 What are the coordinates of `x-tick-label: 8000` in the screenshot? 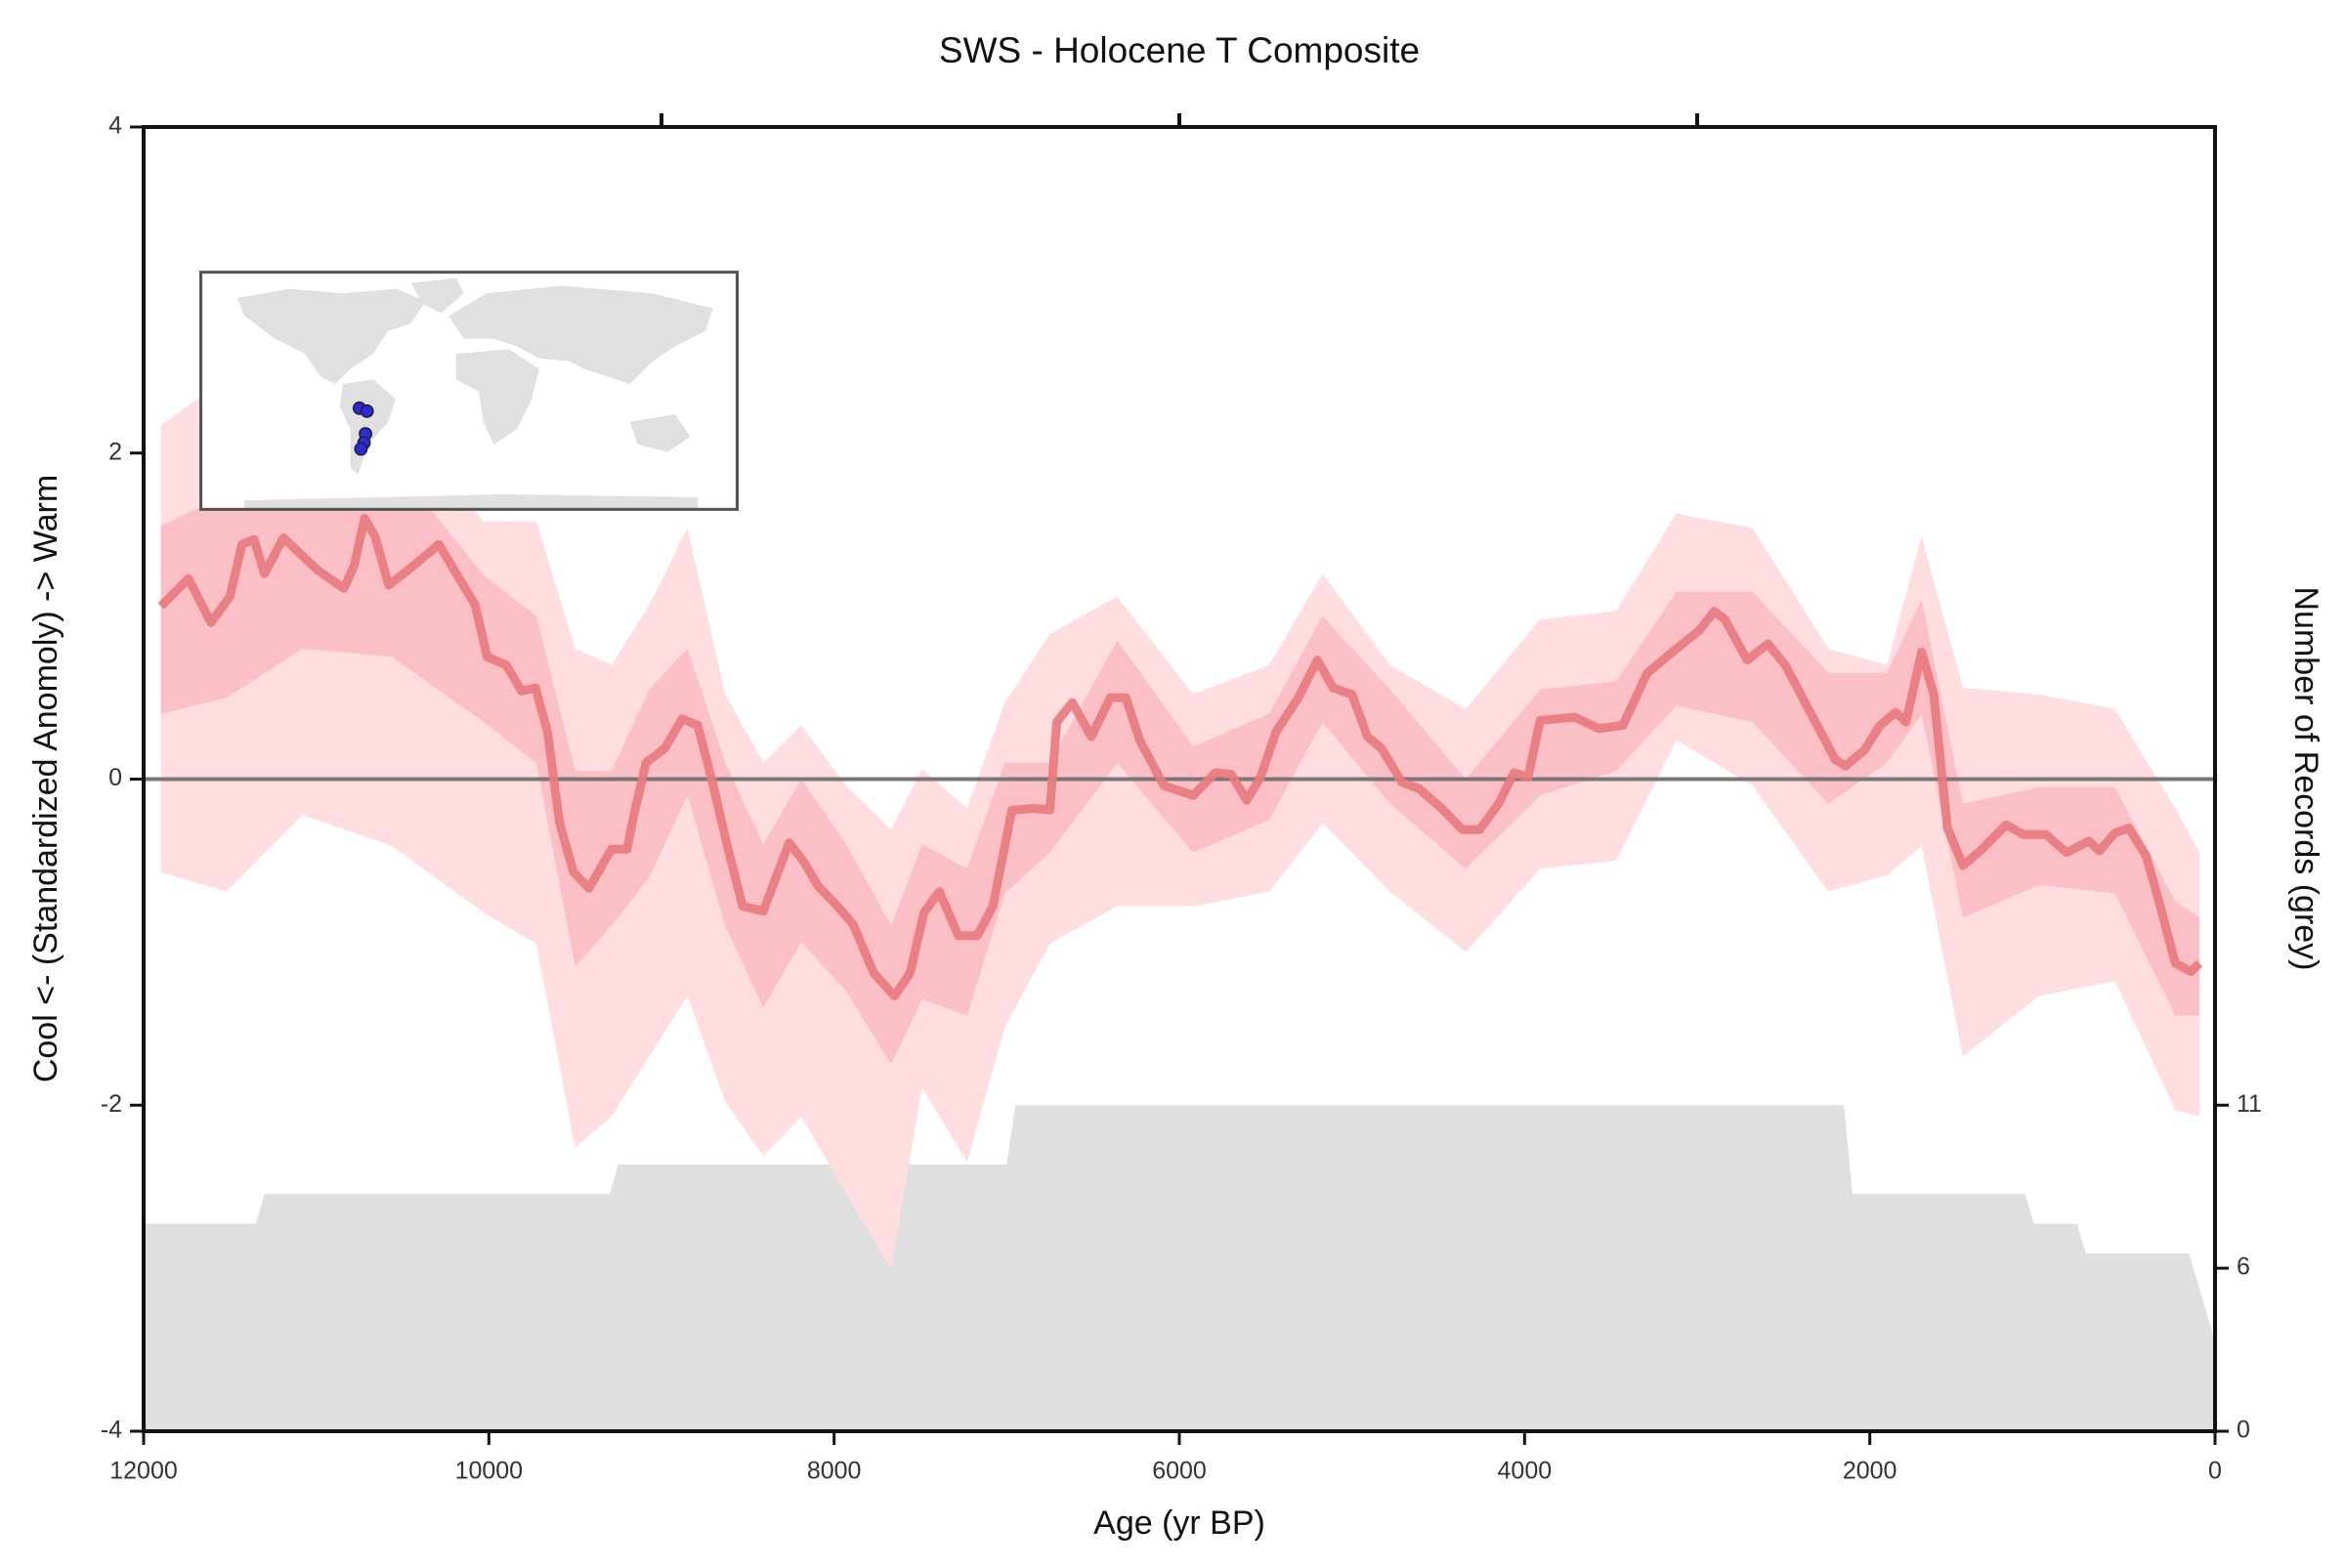 It's located at (834, 1471).